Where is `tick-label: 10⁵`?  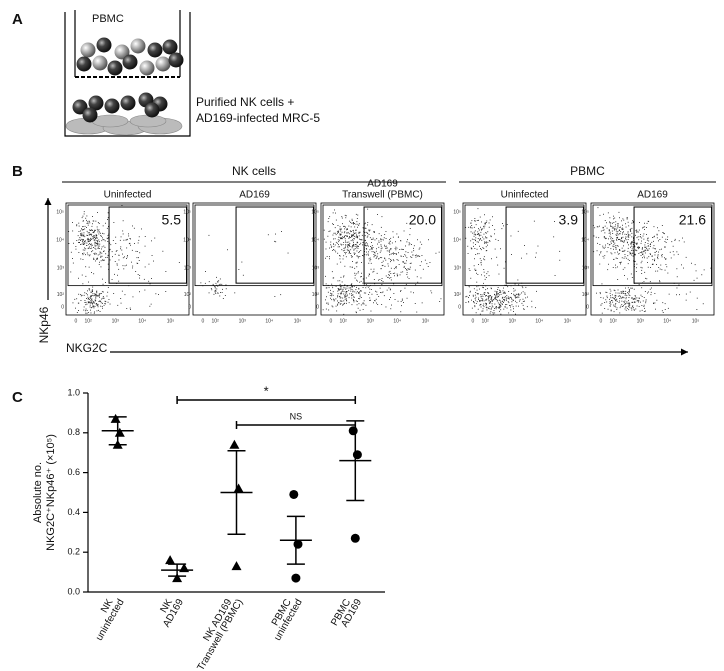
tick-label: 10⁵ is located at coordinates (187, 212).